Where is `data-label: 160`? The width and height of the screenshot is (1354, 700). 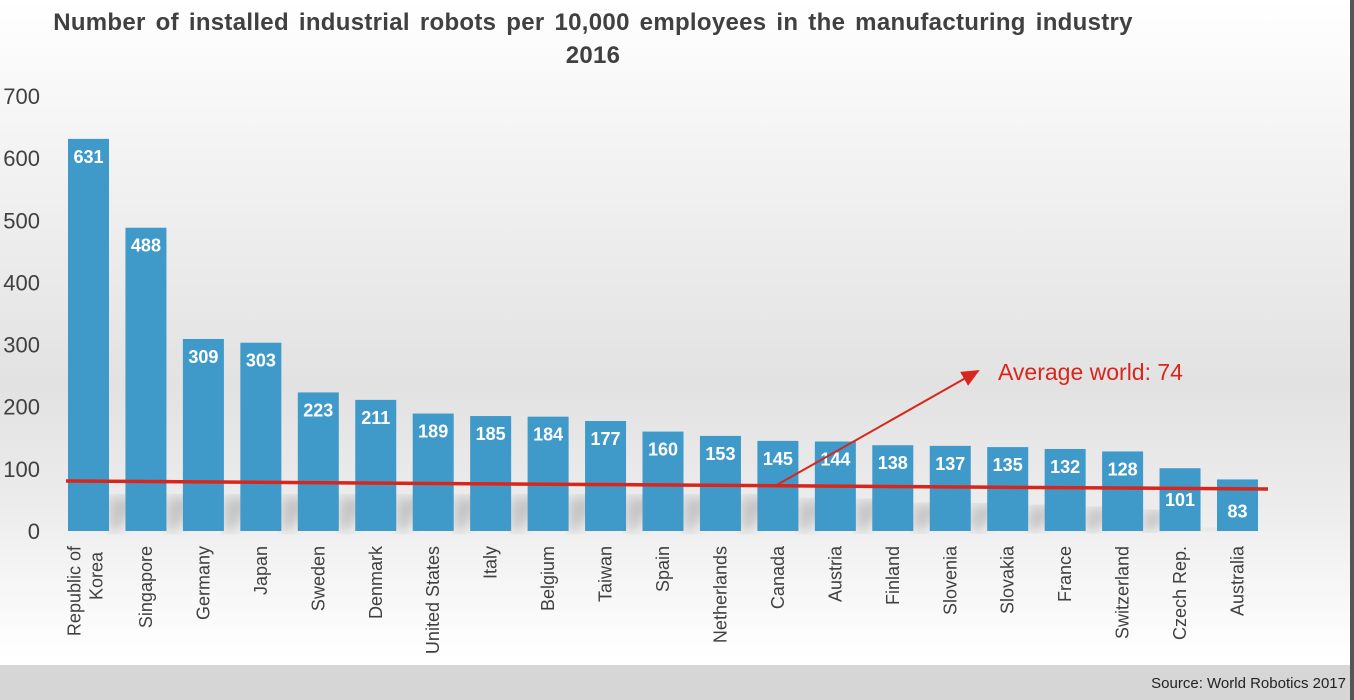 data-label: 160 is located at coordinates (663, 450).